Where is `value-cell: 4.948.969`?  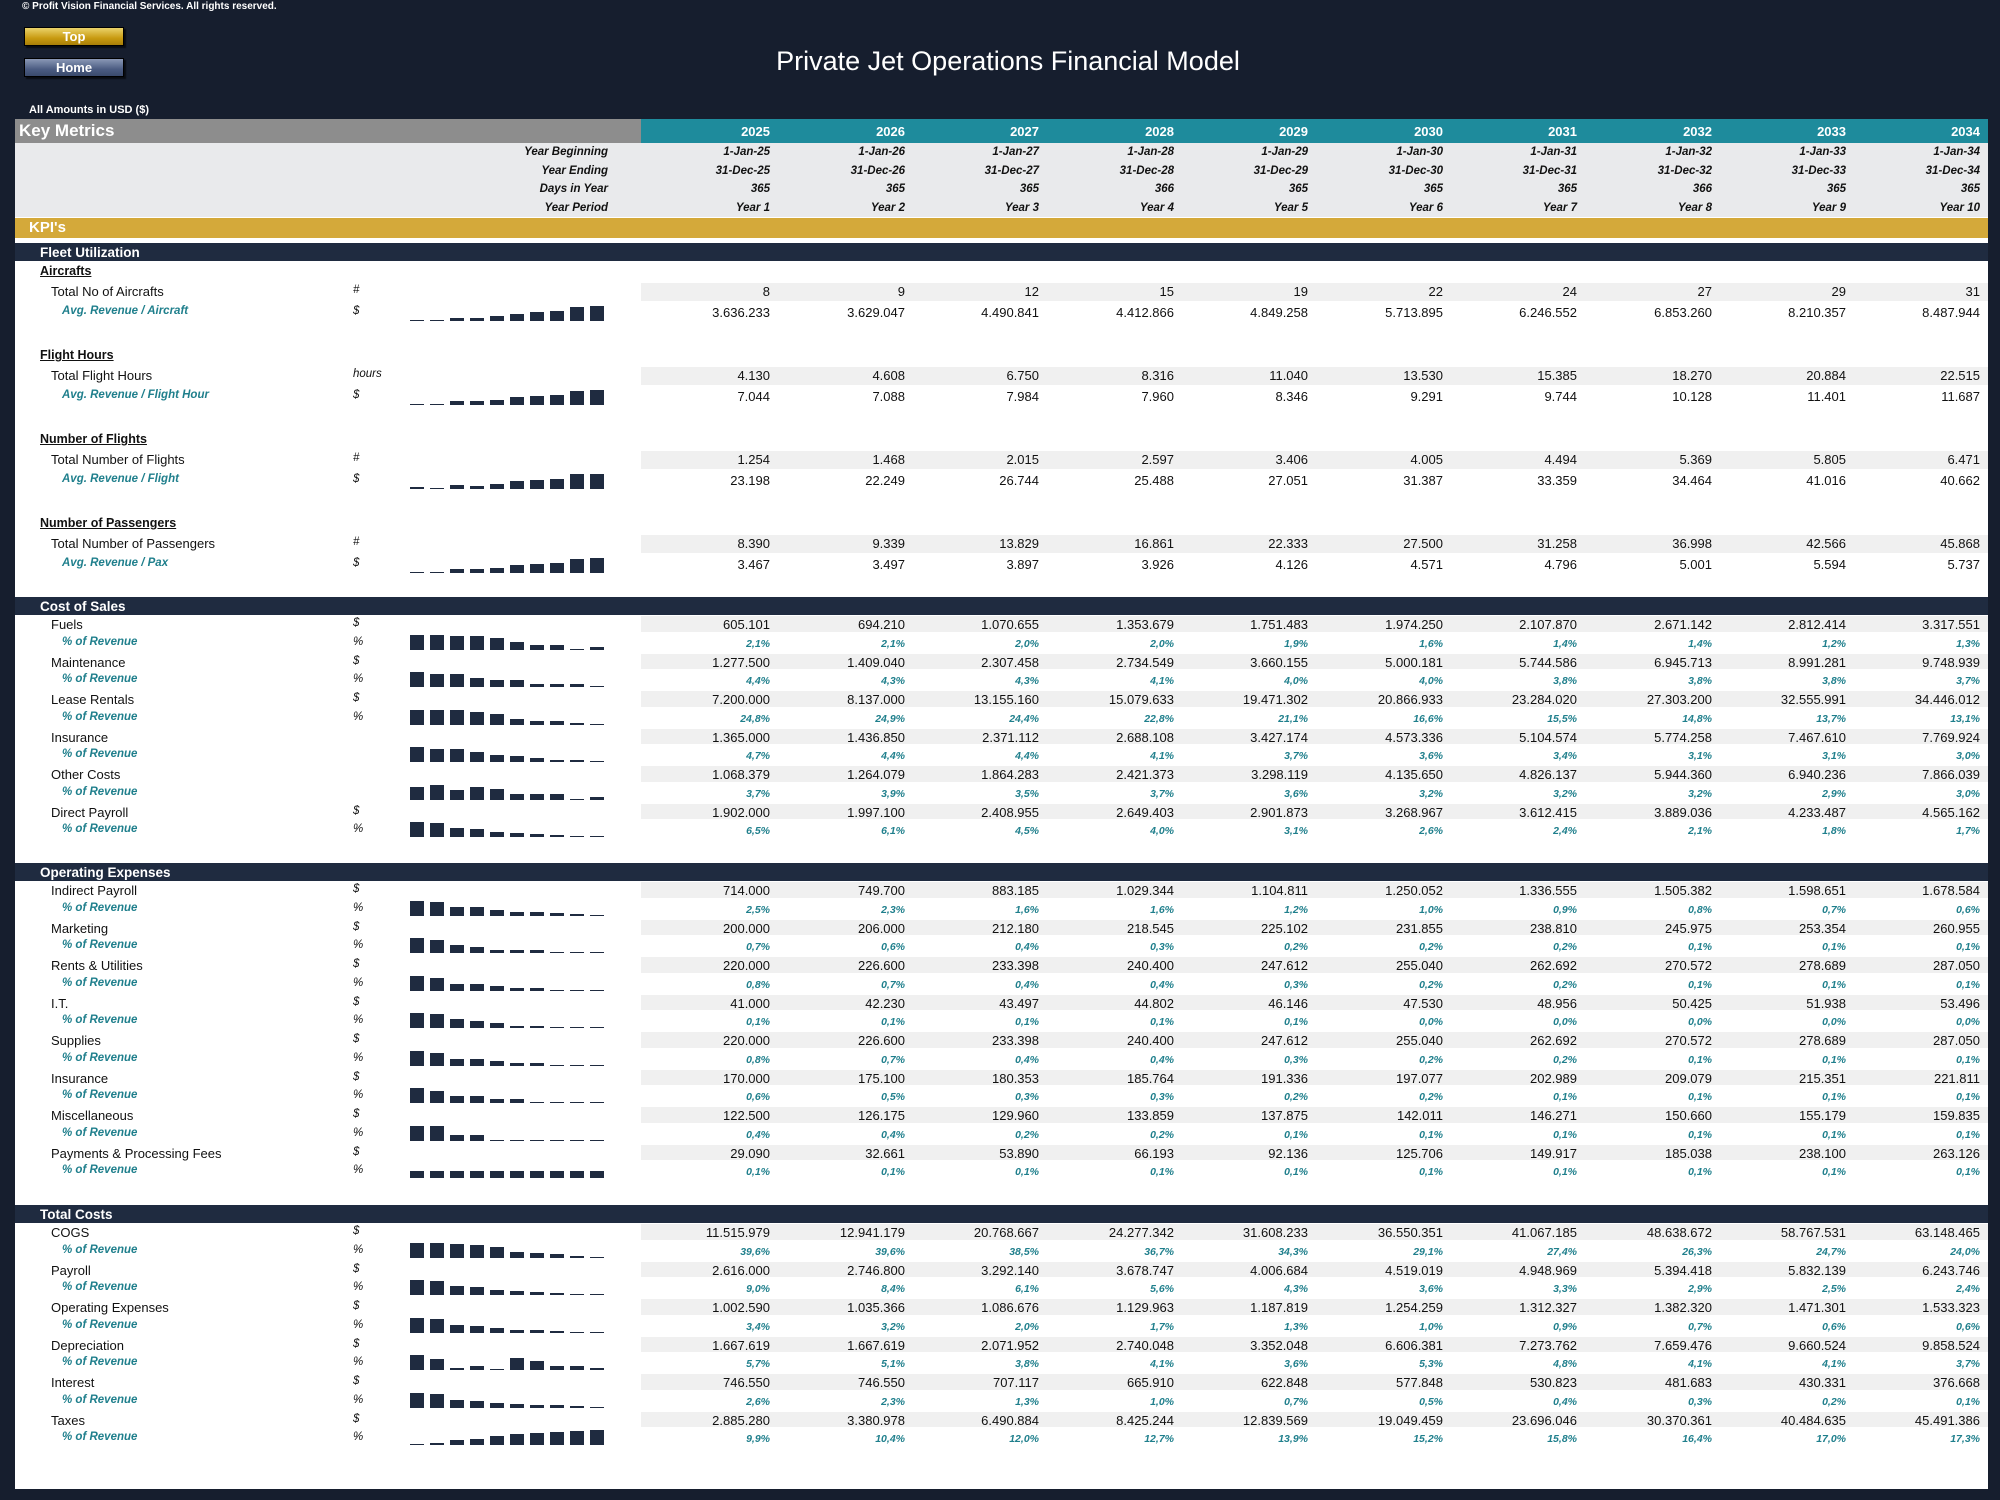
value-cell: 4.948.969 is located at coordinates (1548, 1270).